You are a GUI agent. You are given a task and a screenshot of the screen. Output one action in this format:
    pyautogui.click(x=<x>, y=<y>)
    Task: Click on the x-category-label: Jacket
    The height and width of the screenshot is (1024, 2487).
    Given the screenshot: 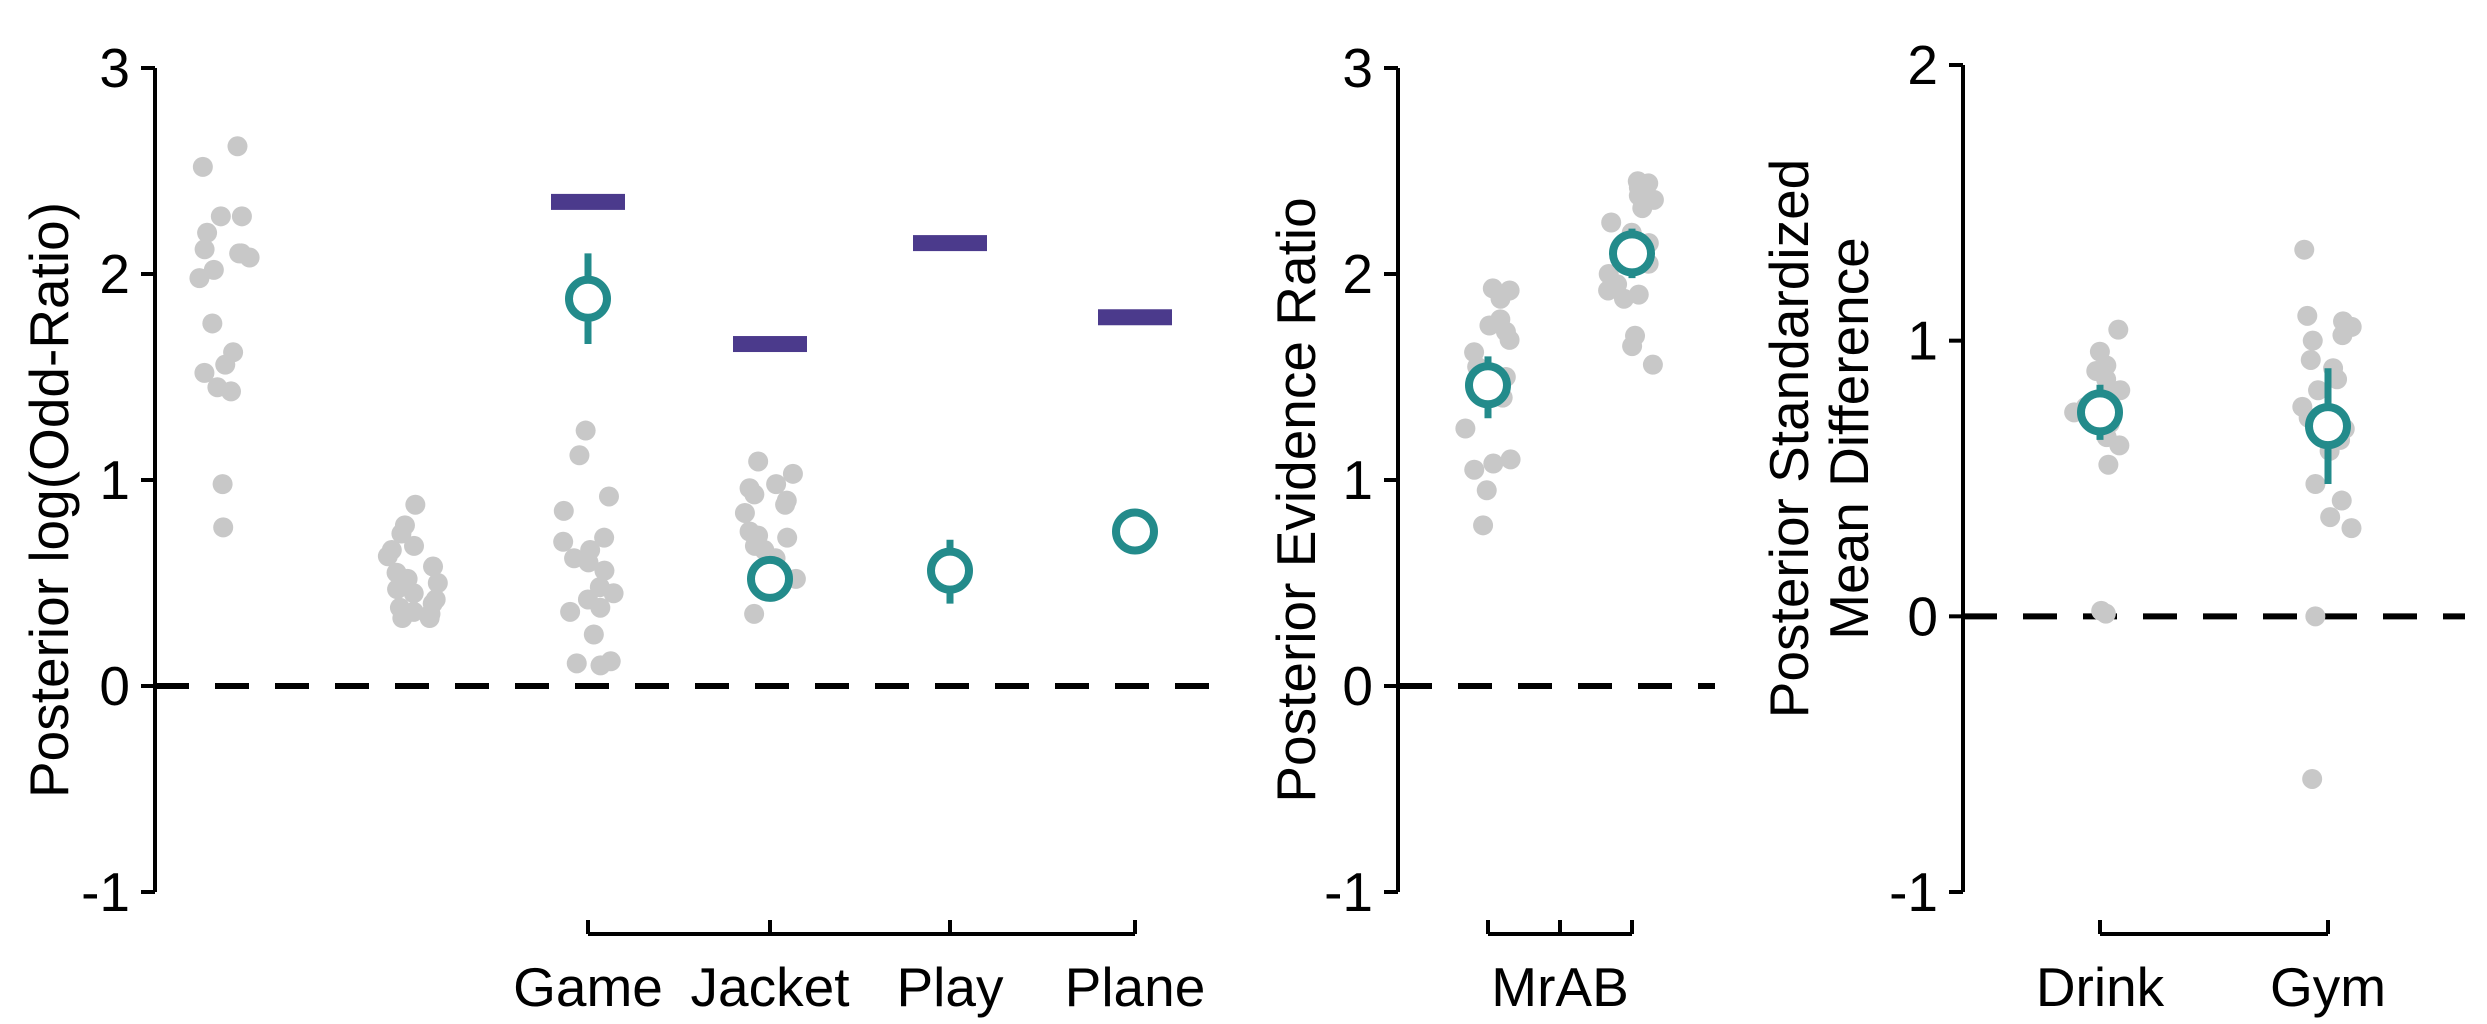 What is the action you would take?
    pyautogui.click(x=770, y=987)
    